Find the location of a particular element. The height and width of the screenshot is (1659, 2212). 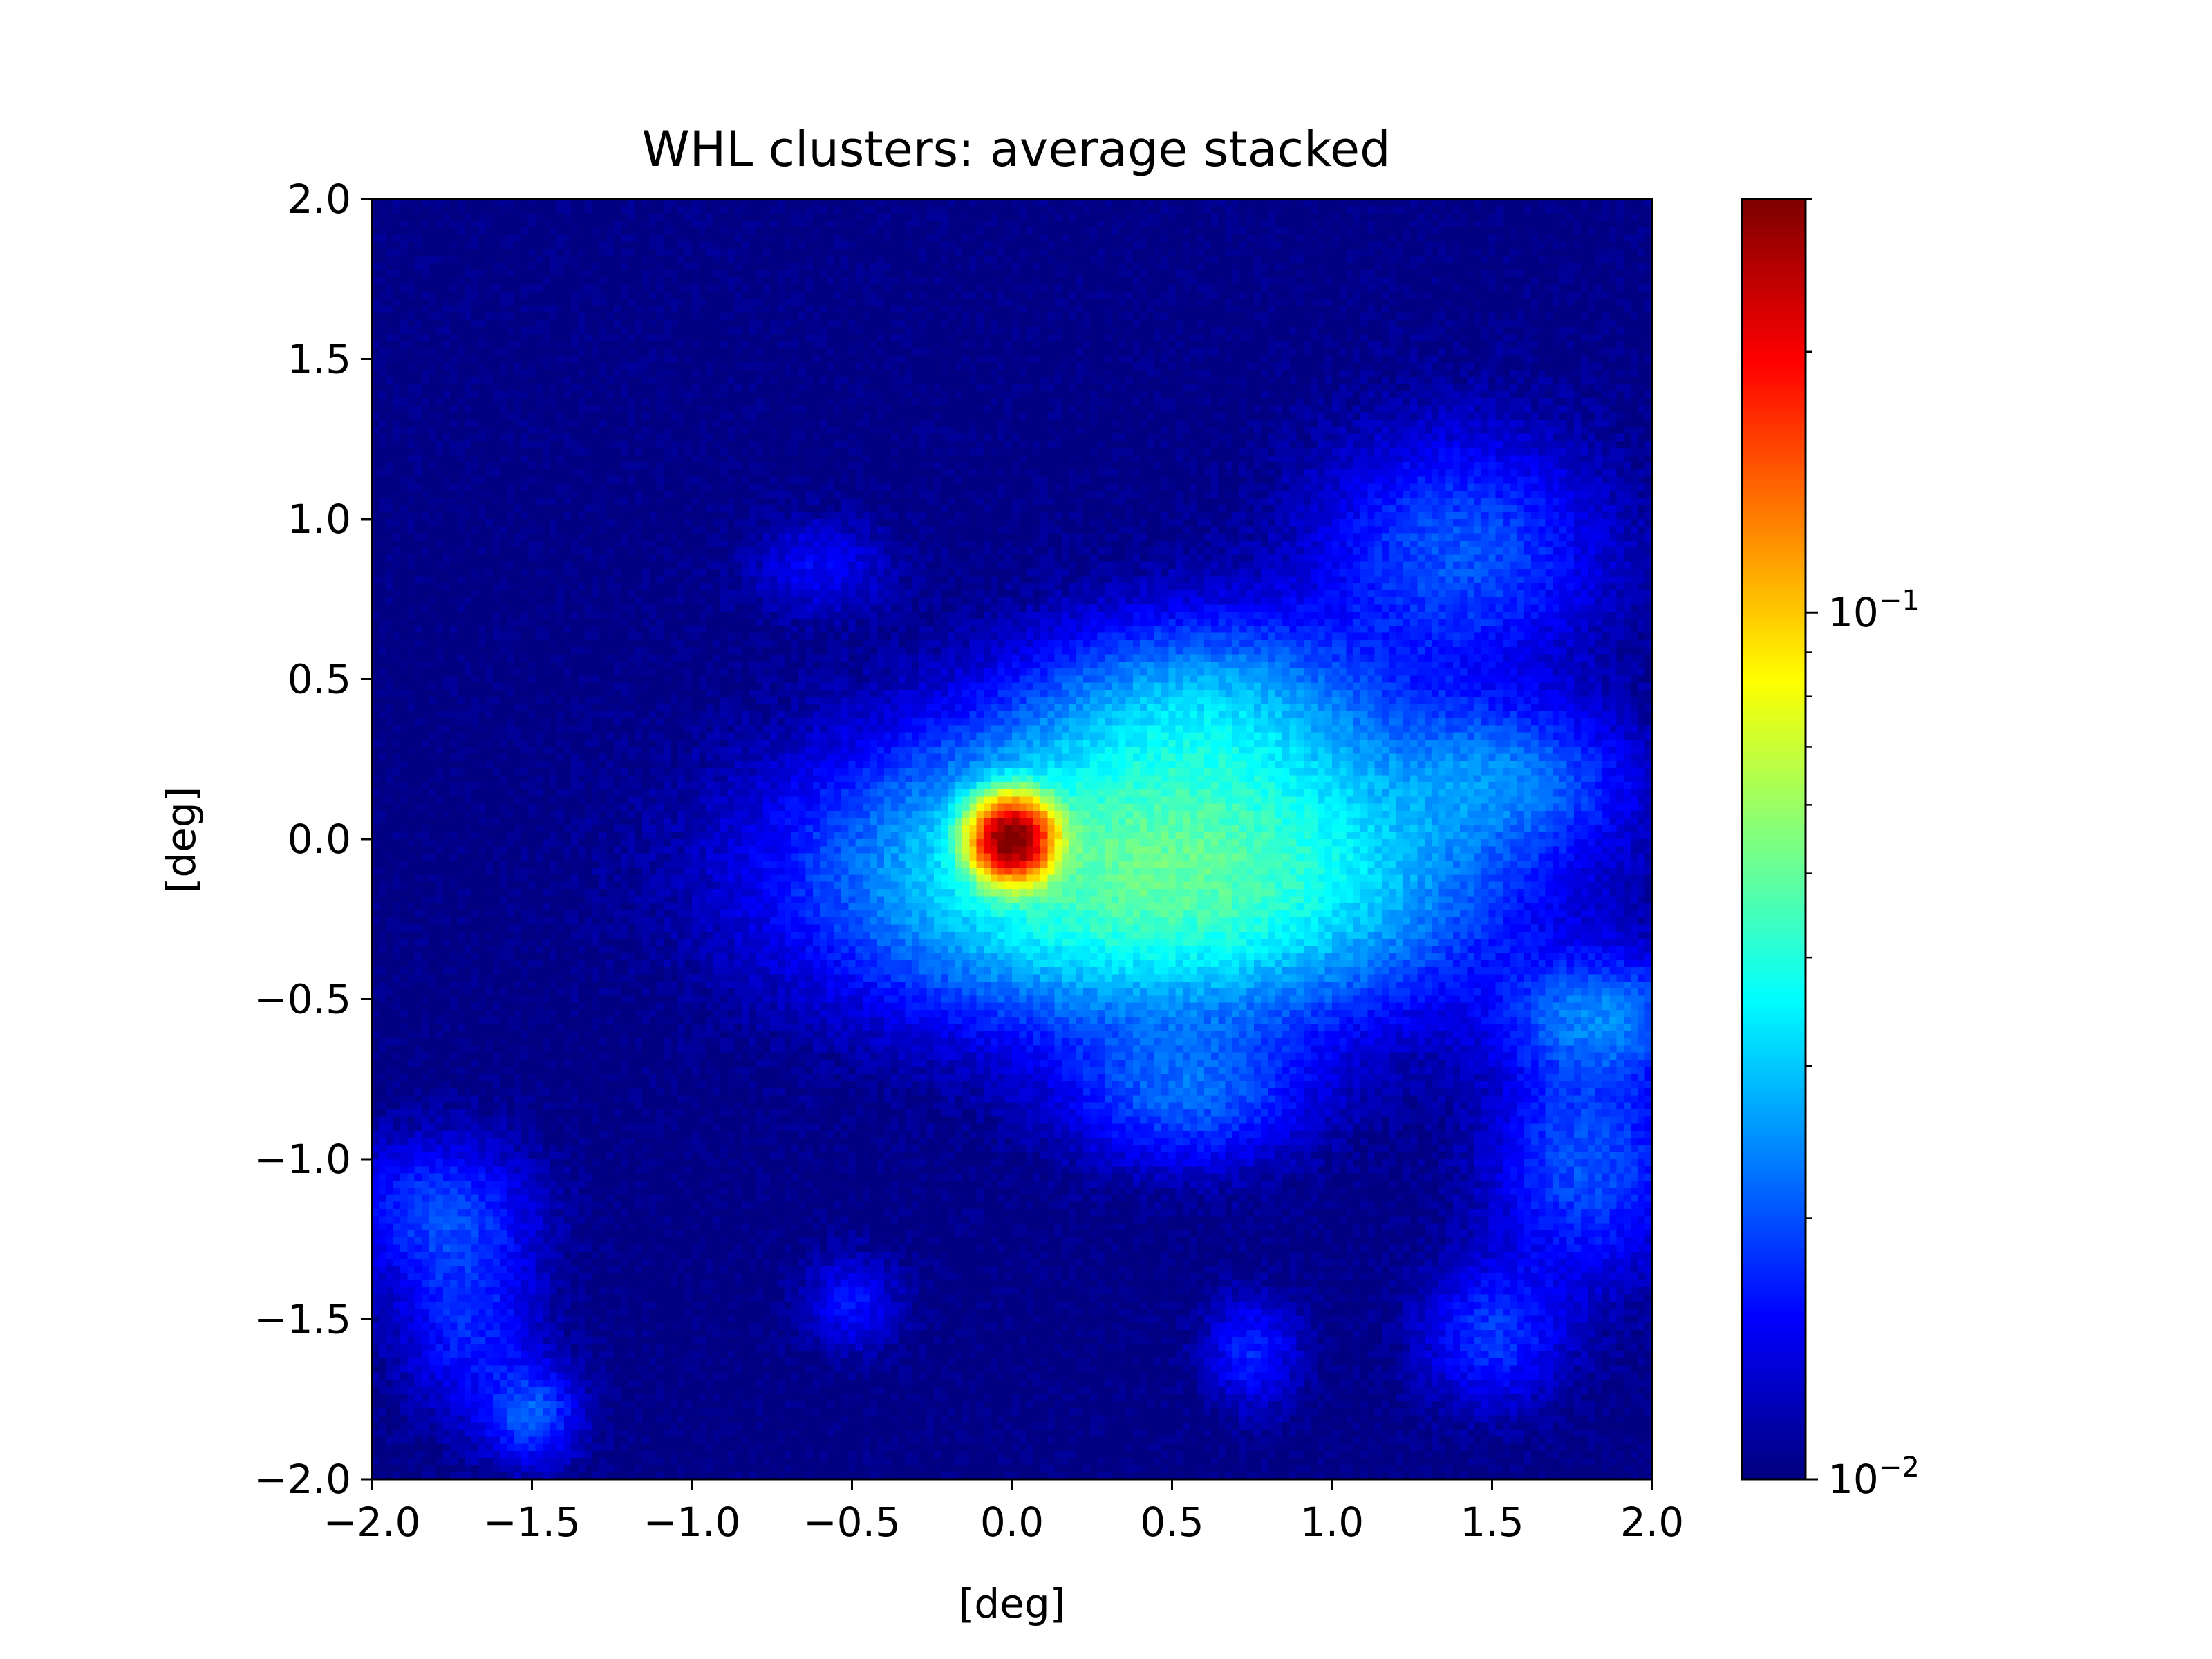

y-axis: 2.0 1.5 1.0 0.5 0.0 −0.5 −1.0 −1.5 −2.0 is located at coordinates (313, 840).